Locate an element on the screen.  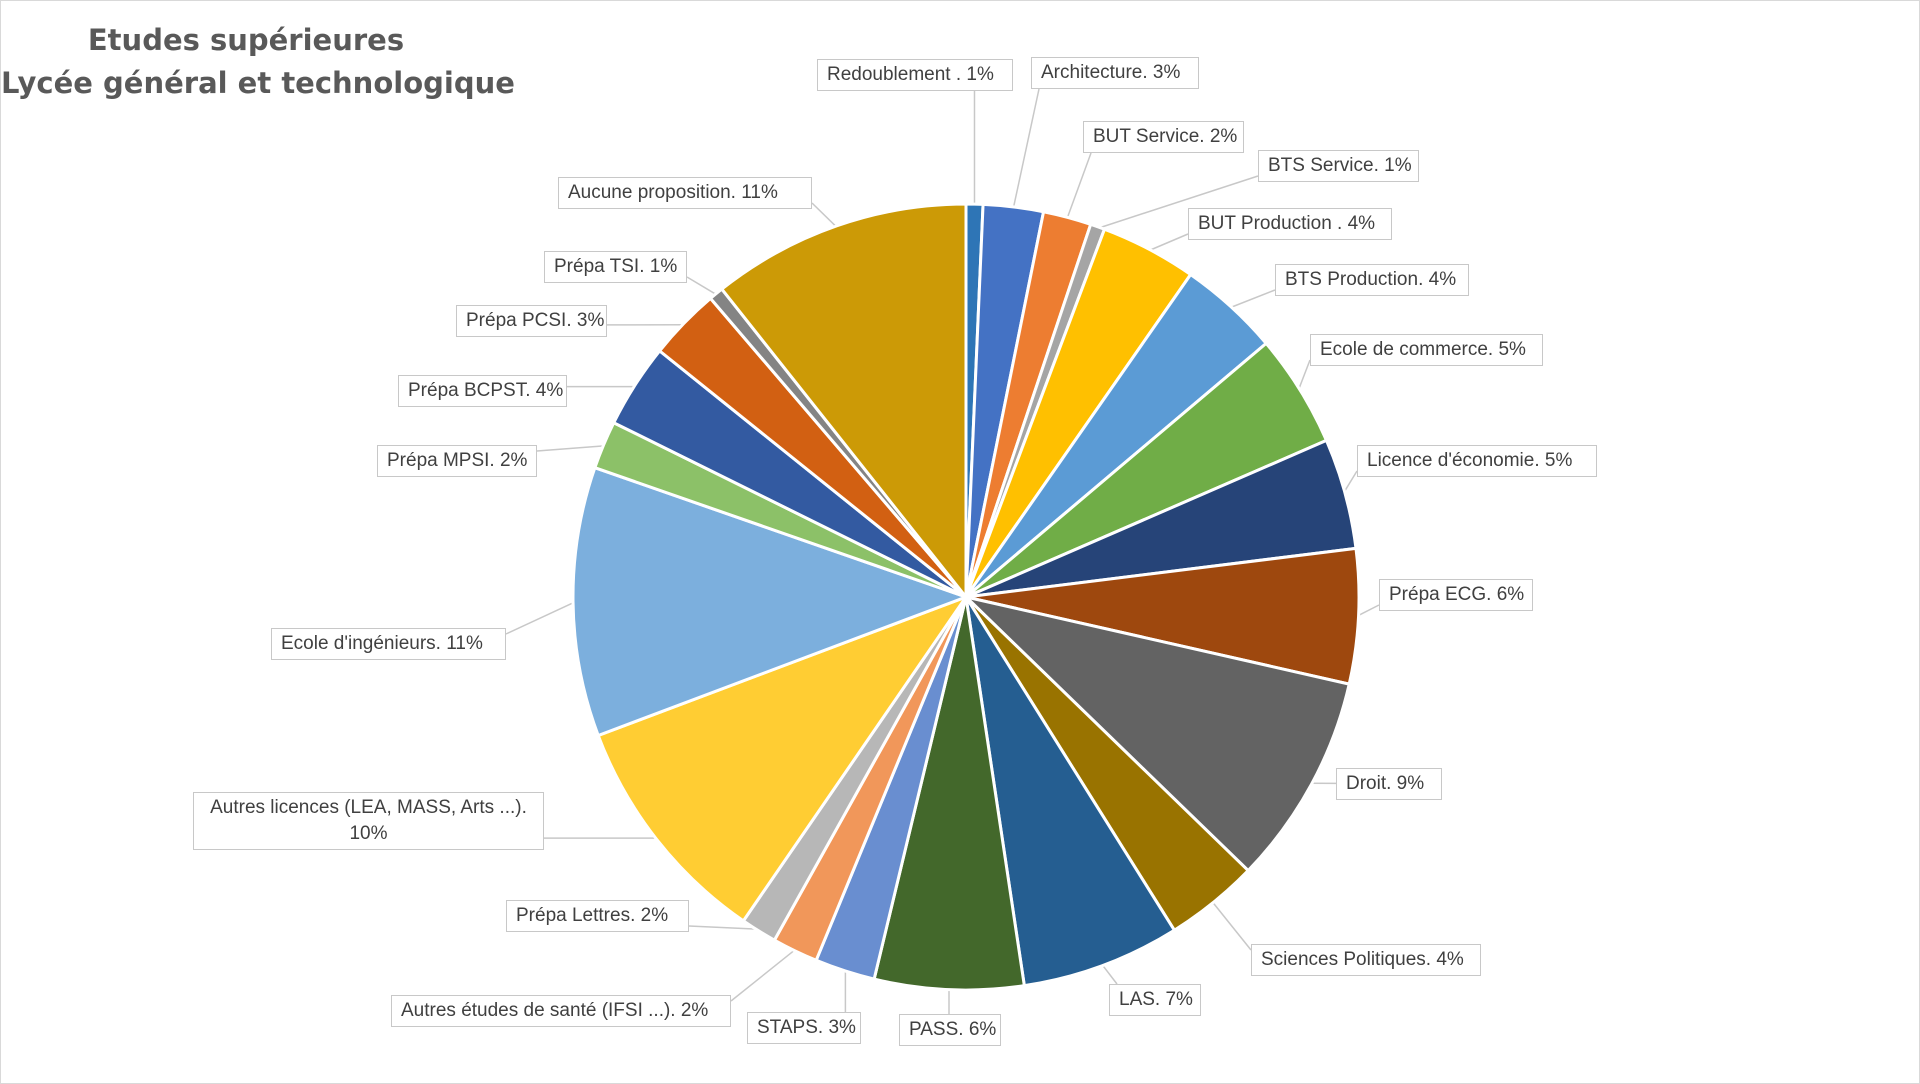
data-label: Droit. 9% is located at coordinates (1389, 784).